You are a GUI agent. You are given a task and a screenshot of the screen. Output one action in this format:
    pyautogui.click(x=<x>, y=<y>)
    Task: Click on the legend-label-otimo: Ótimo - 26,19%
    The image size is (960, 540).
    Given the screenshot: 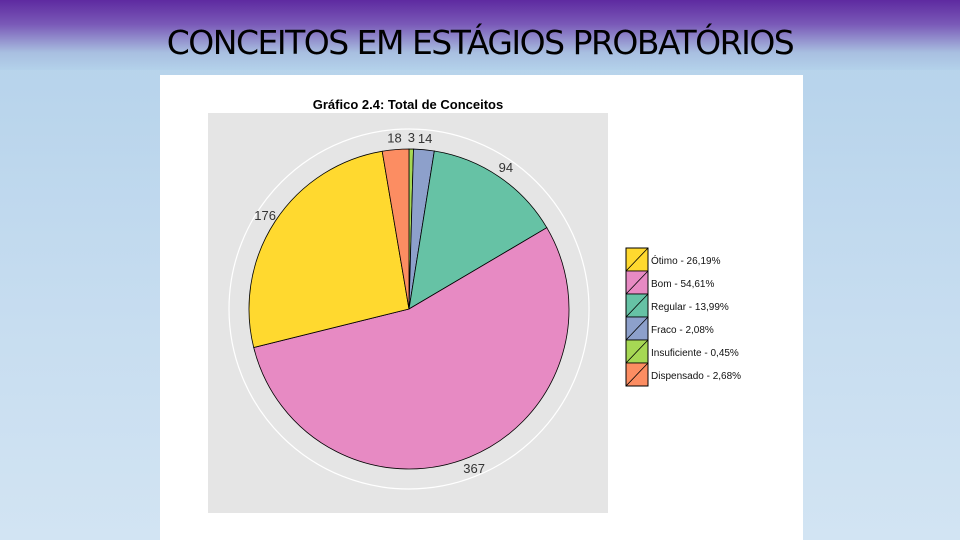 What is the action you would take?
    pyautogui.click(x=686, y=260)
    